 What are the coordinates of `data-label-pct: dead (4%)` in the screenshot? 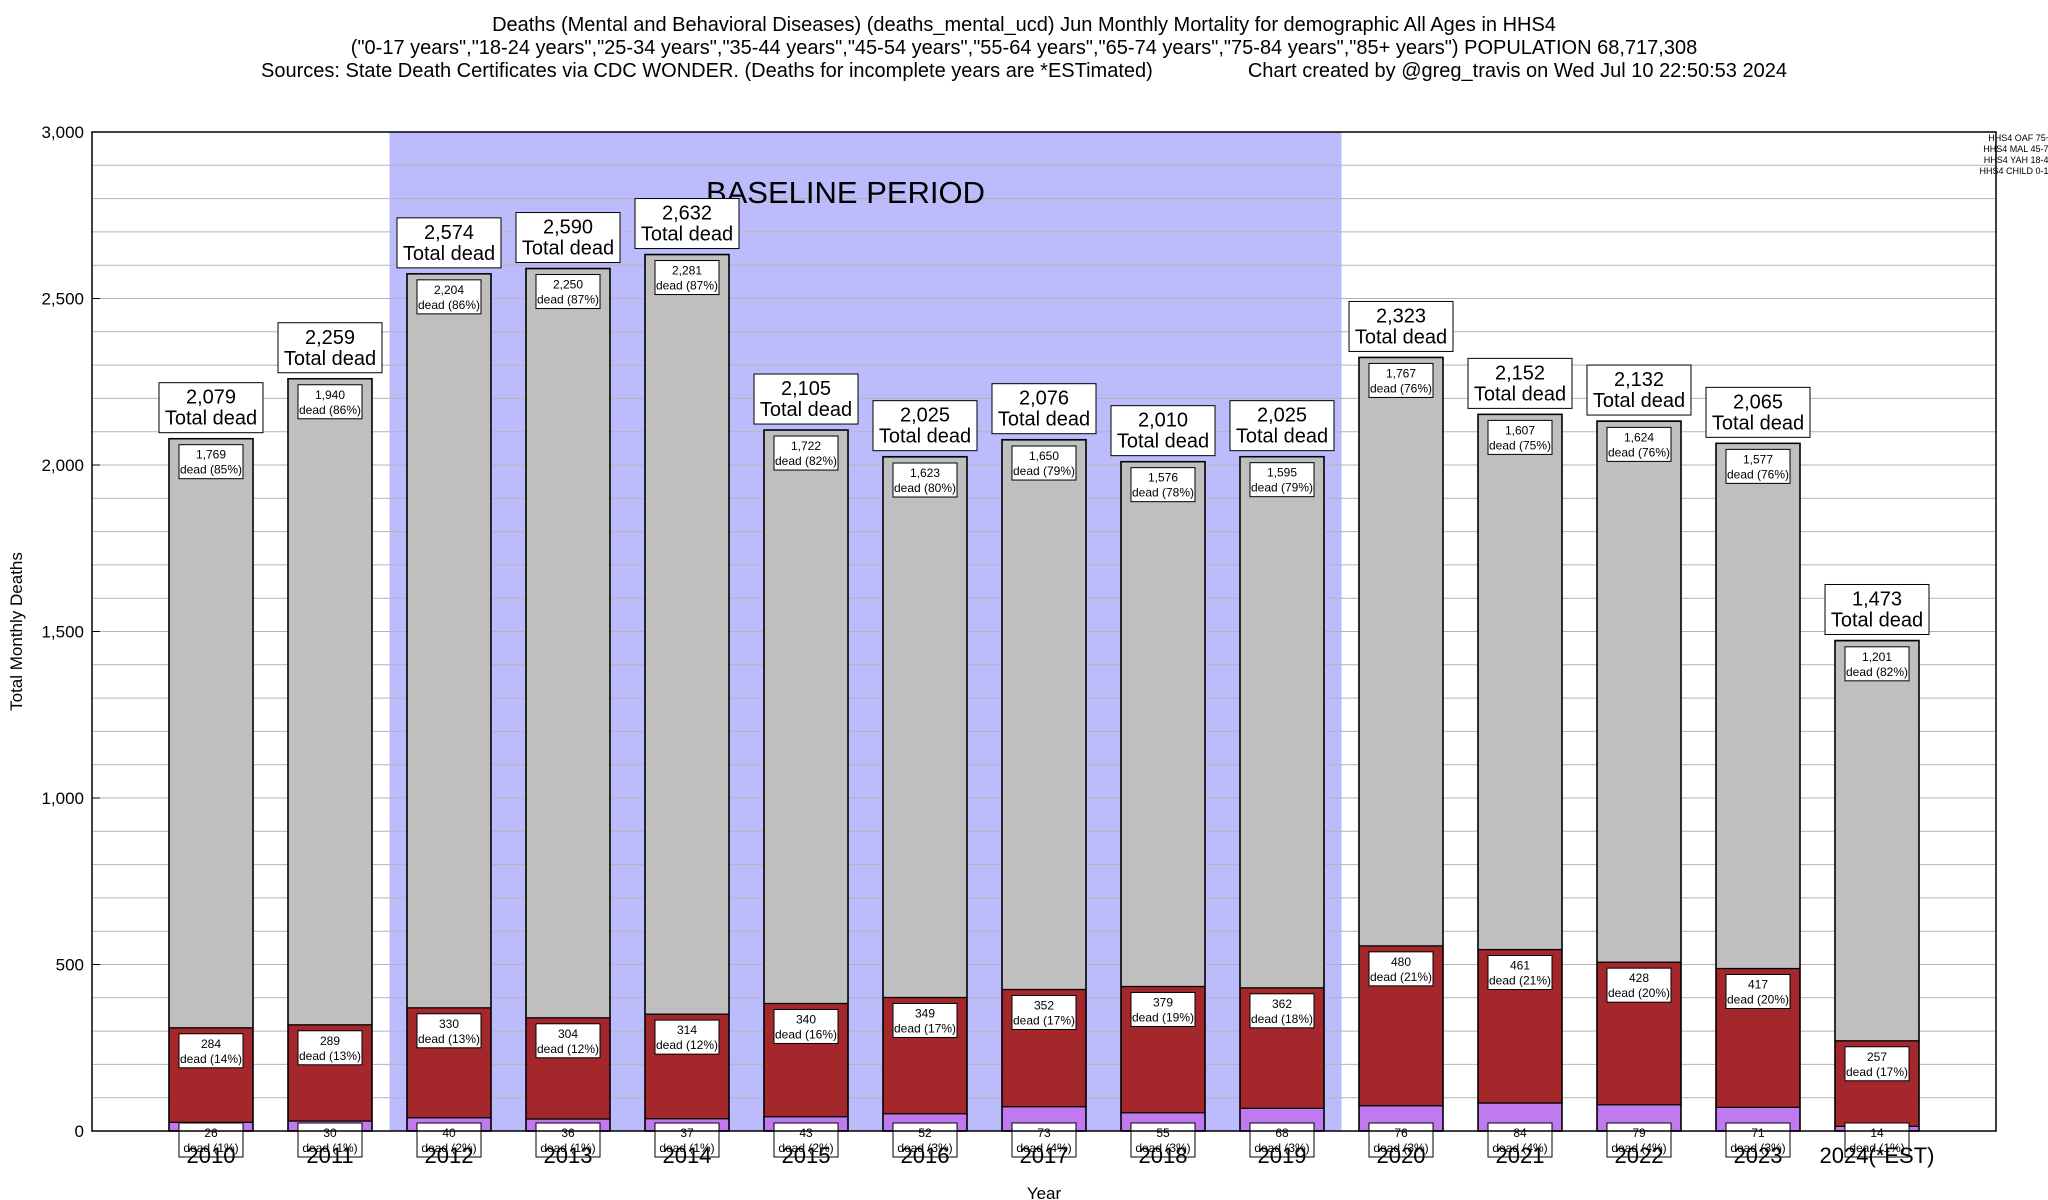 It's located at (1638, 1148).